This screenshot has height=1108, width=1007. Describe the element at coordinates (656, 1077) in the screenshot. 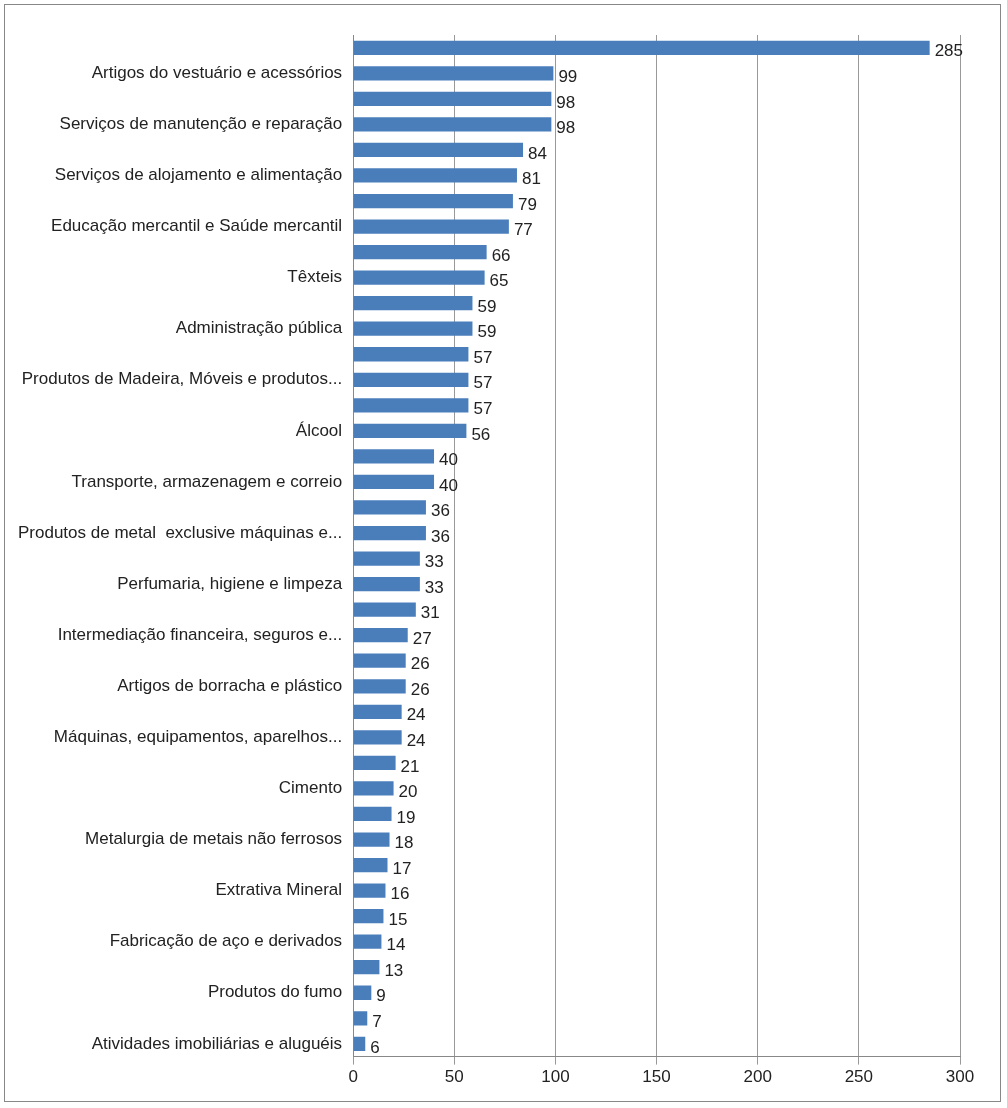

I see `x-tick-label: 150` at that location.